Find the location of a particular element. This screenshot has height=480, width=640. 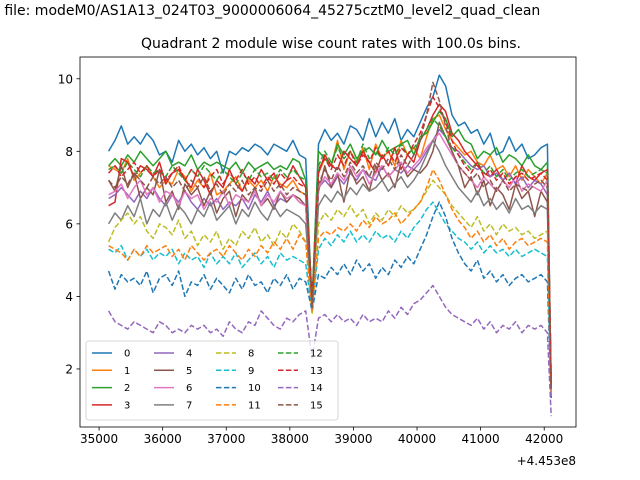

x-tick-label: 35000 is located at coordinates (99, 439).